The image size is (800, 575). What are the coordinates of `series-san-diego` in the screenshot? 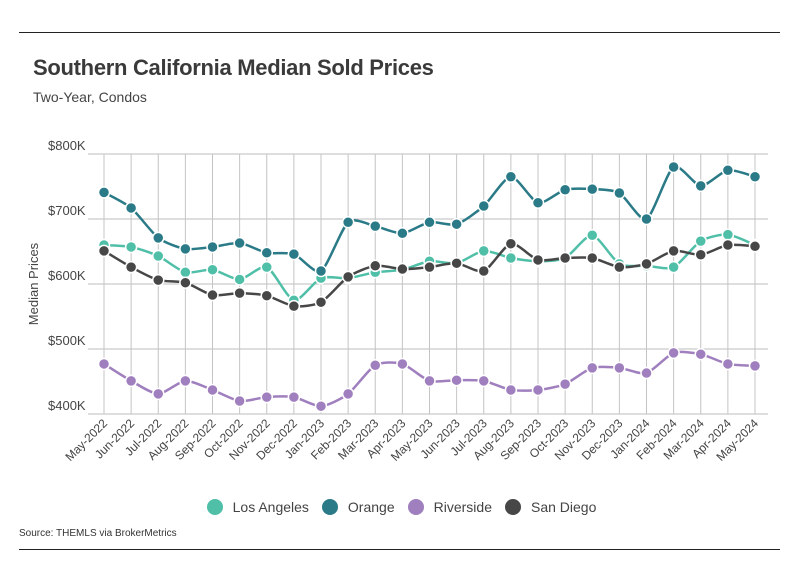 It's located at (429, 275).